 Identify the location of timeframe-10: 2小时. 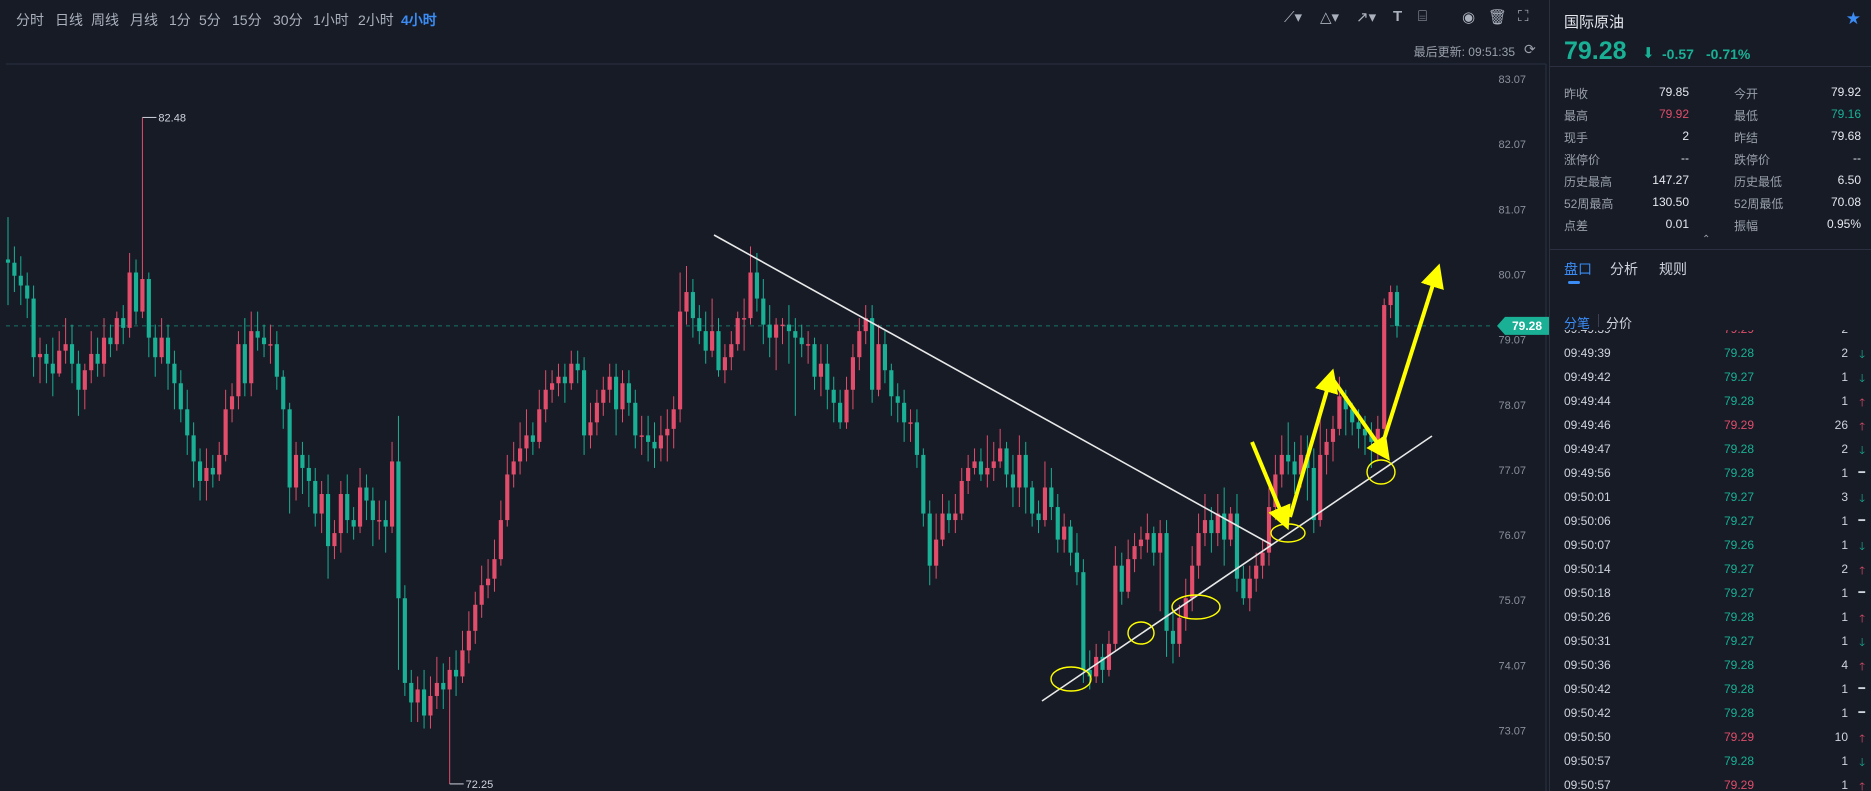
(376, 20).